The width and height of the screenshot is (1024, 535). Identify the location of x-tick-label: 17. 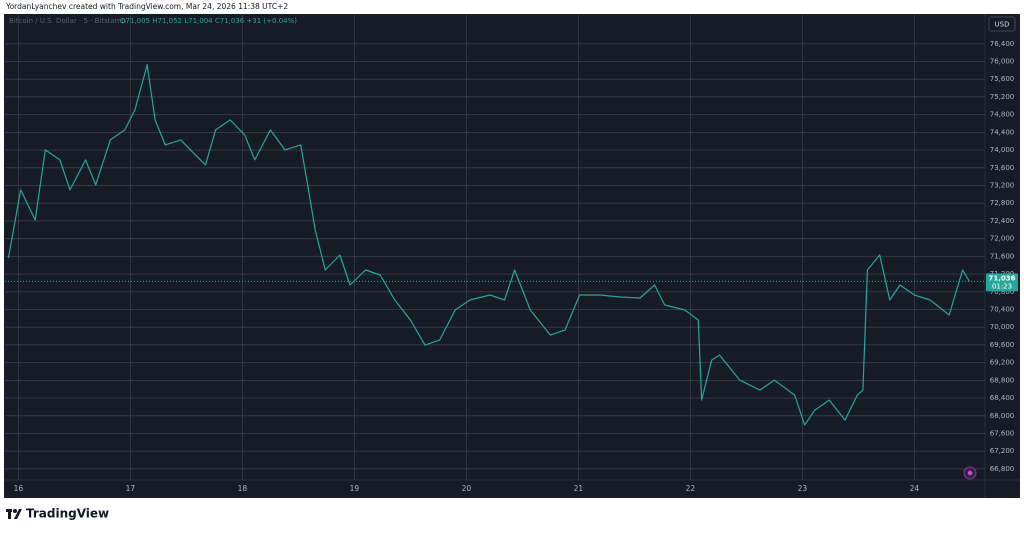
(131, 488).